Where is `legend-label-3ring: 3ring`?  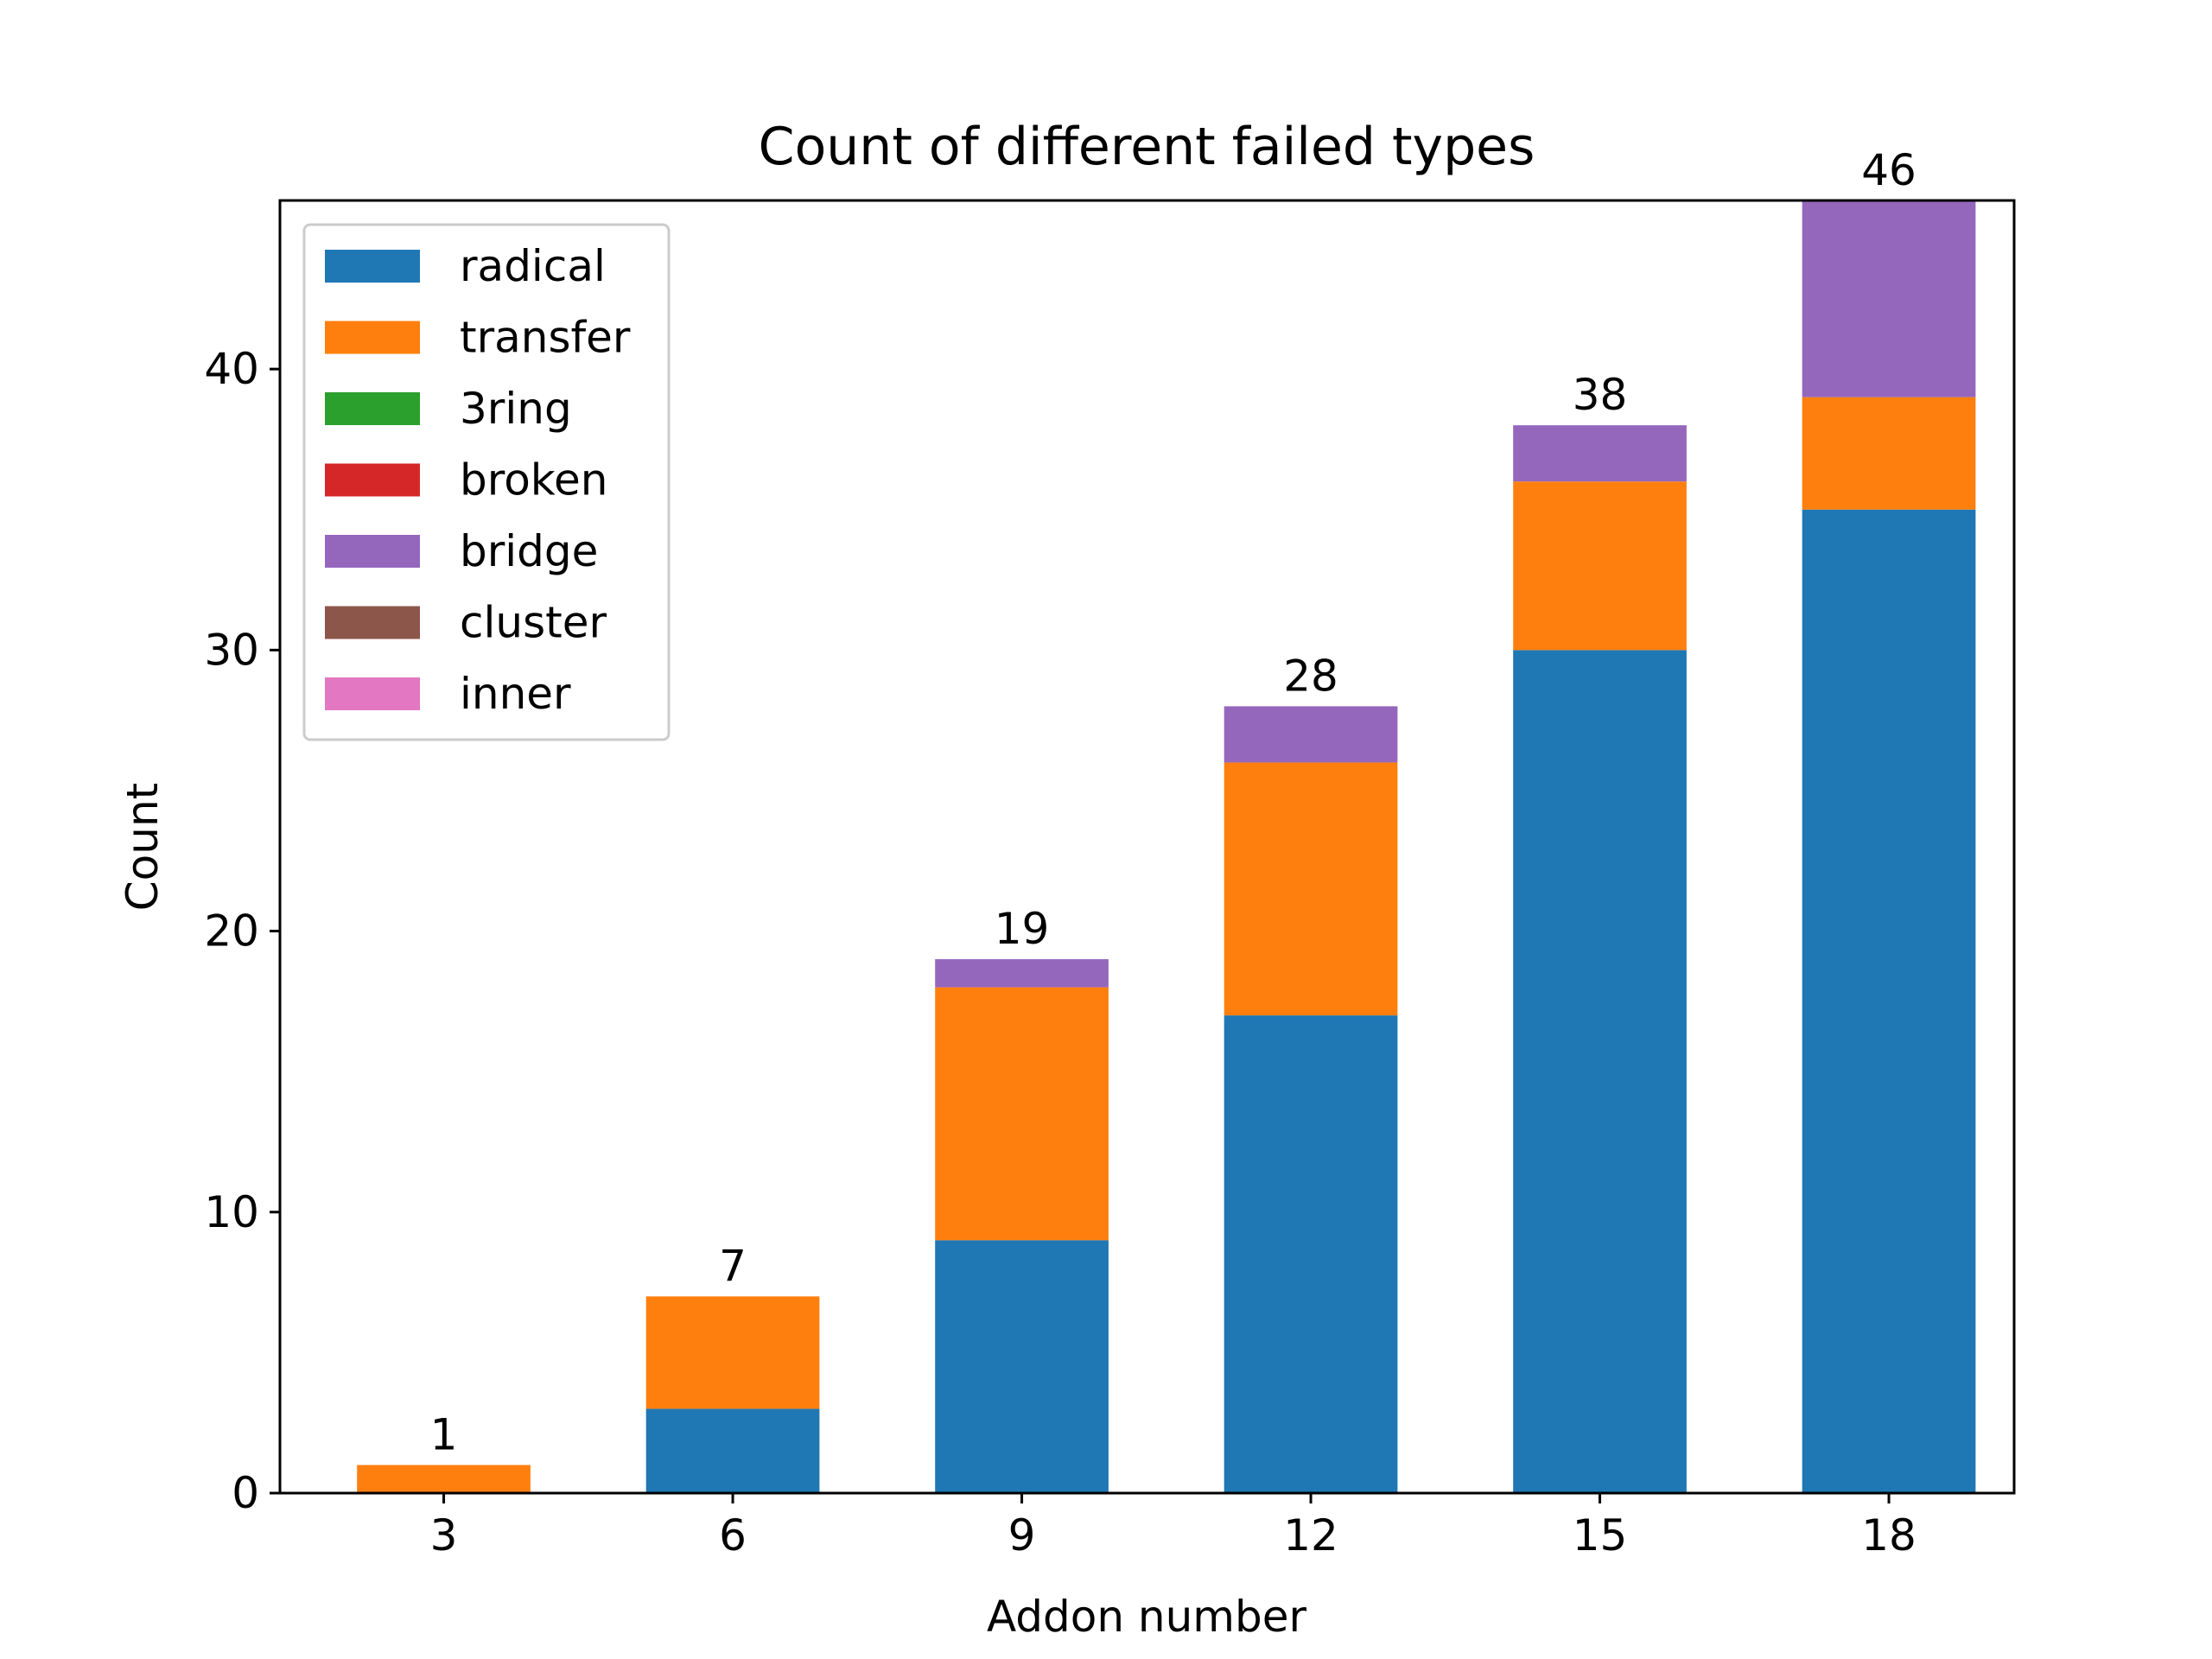 legend-label-3ring: 3ring is located at coordinates (516, 409).